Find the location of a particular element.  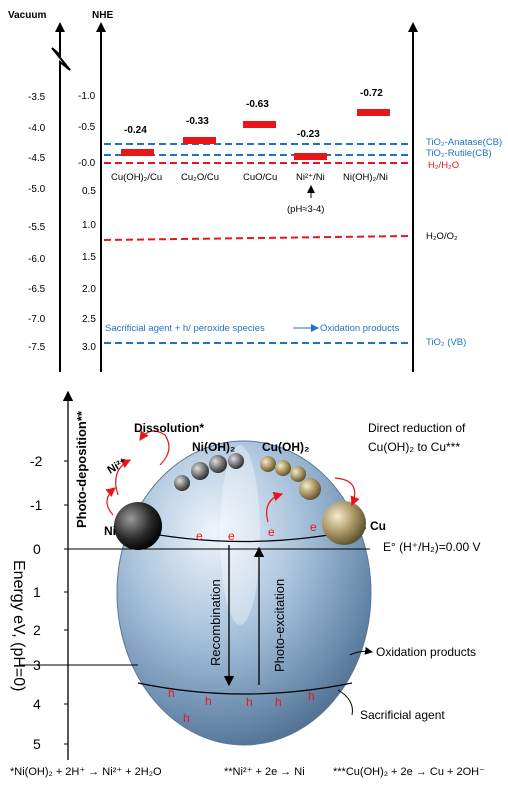

nhe-tick: 2.0 is located at coordinates (89, 289).